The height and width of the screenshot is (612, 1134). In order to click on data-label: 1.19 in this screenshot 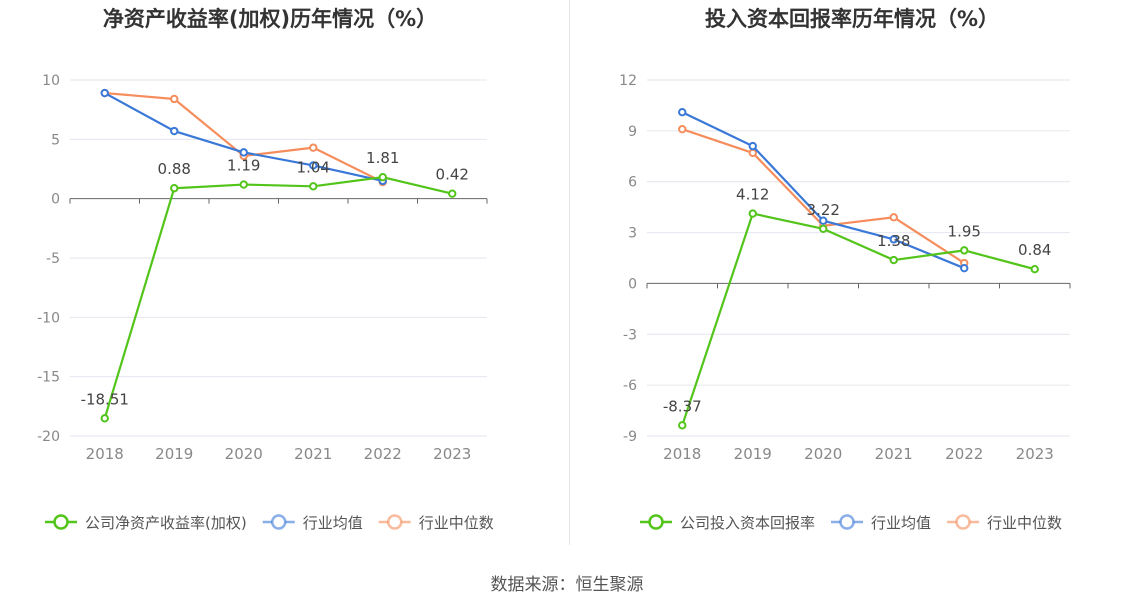, I will do `click(243, 166)`.